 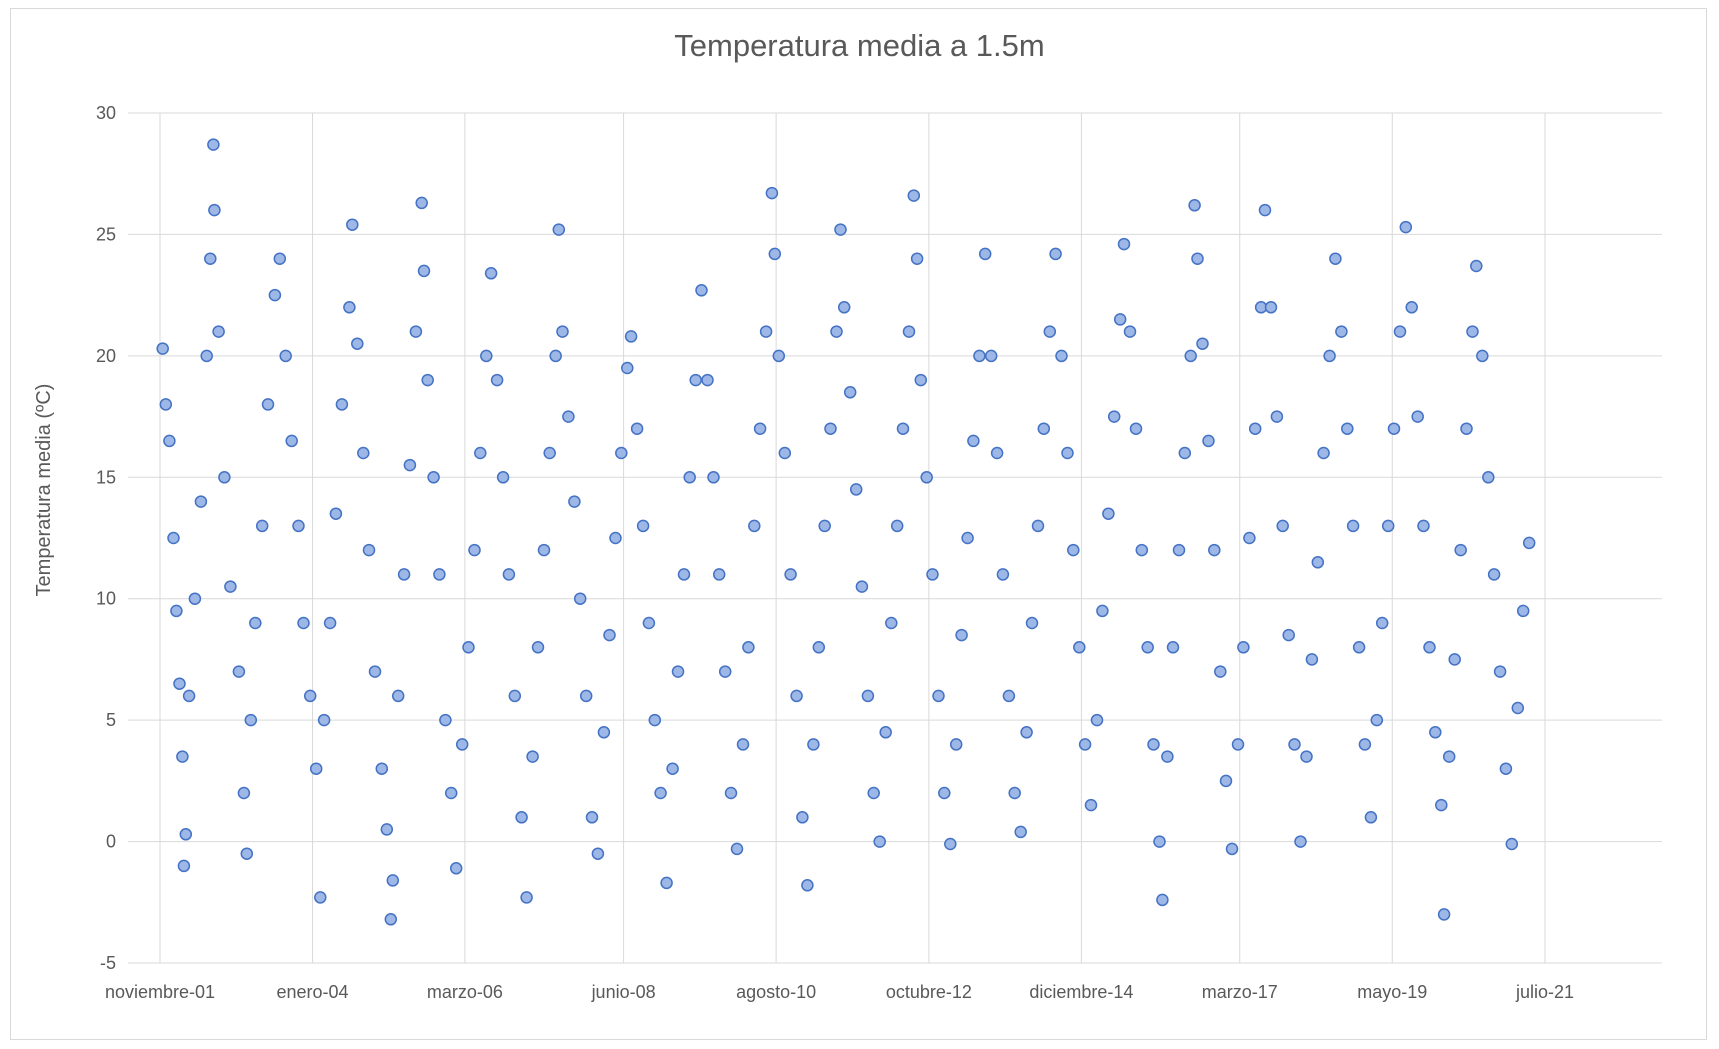 What do you see at coordinates (1081, 992) in the screenshot?
I see `x-tick-label: diciembre-14` at bounding box center [1081, 992].